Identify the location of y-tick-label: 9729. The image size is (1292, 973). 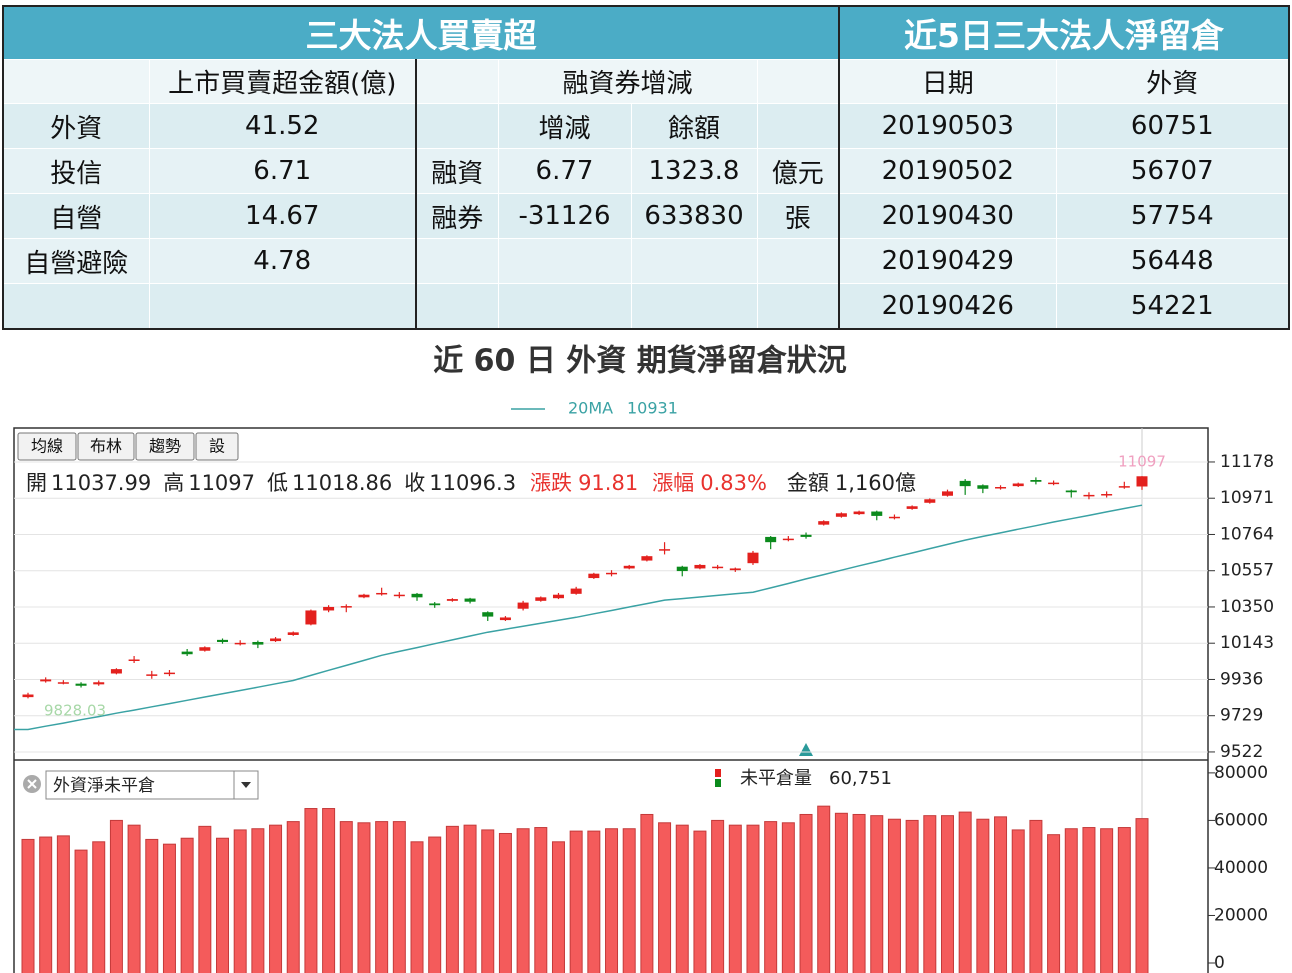
(1241, 716).